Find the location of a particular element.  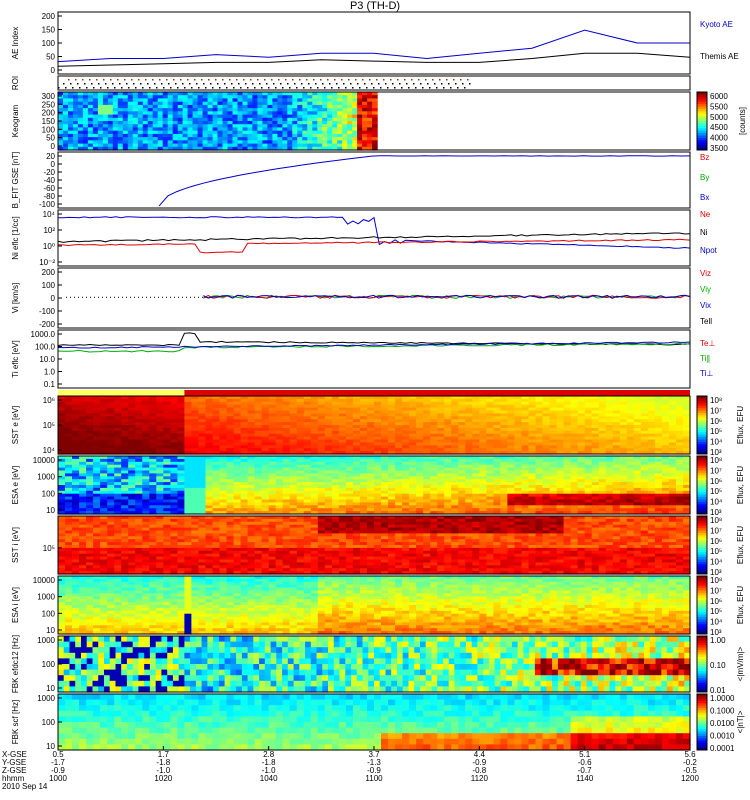

sst_e-colorbar-tick: 10⁵ is located at coordinates (716, 431).